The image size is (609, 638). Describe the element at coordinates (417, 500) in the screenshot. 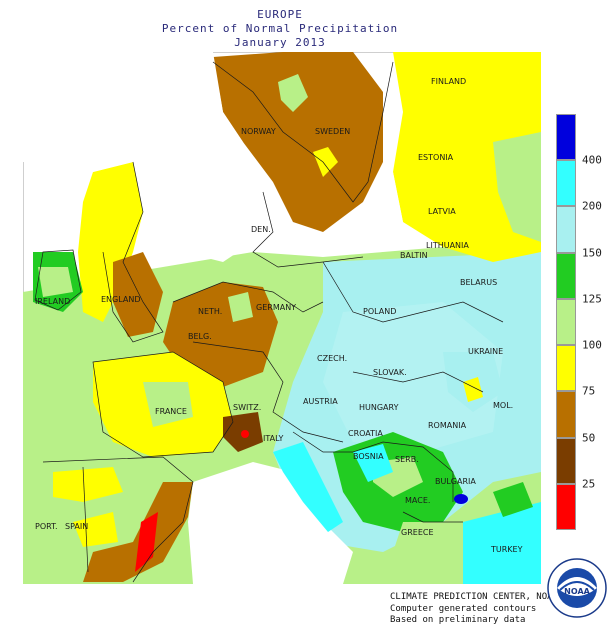

I see `label-macedonia: MACE.` at that location.